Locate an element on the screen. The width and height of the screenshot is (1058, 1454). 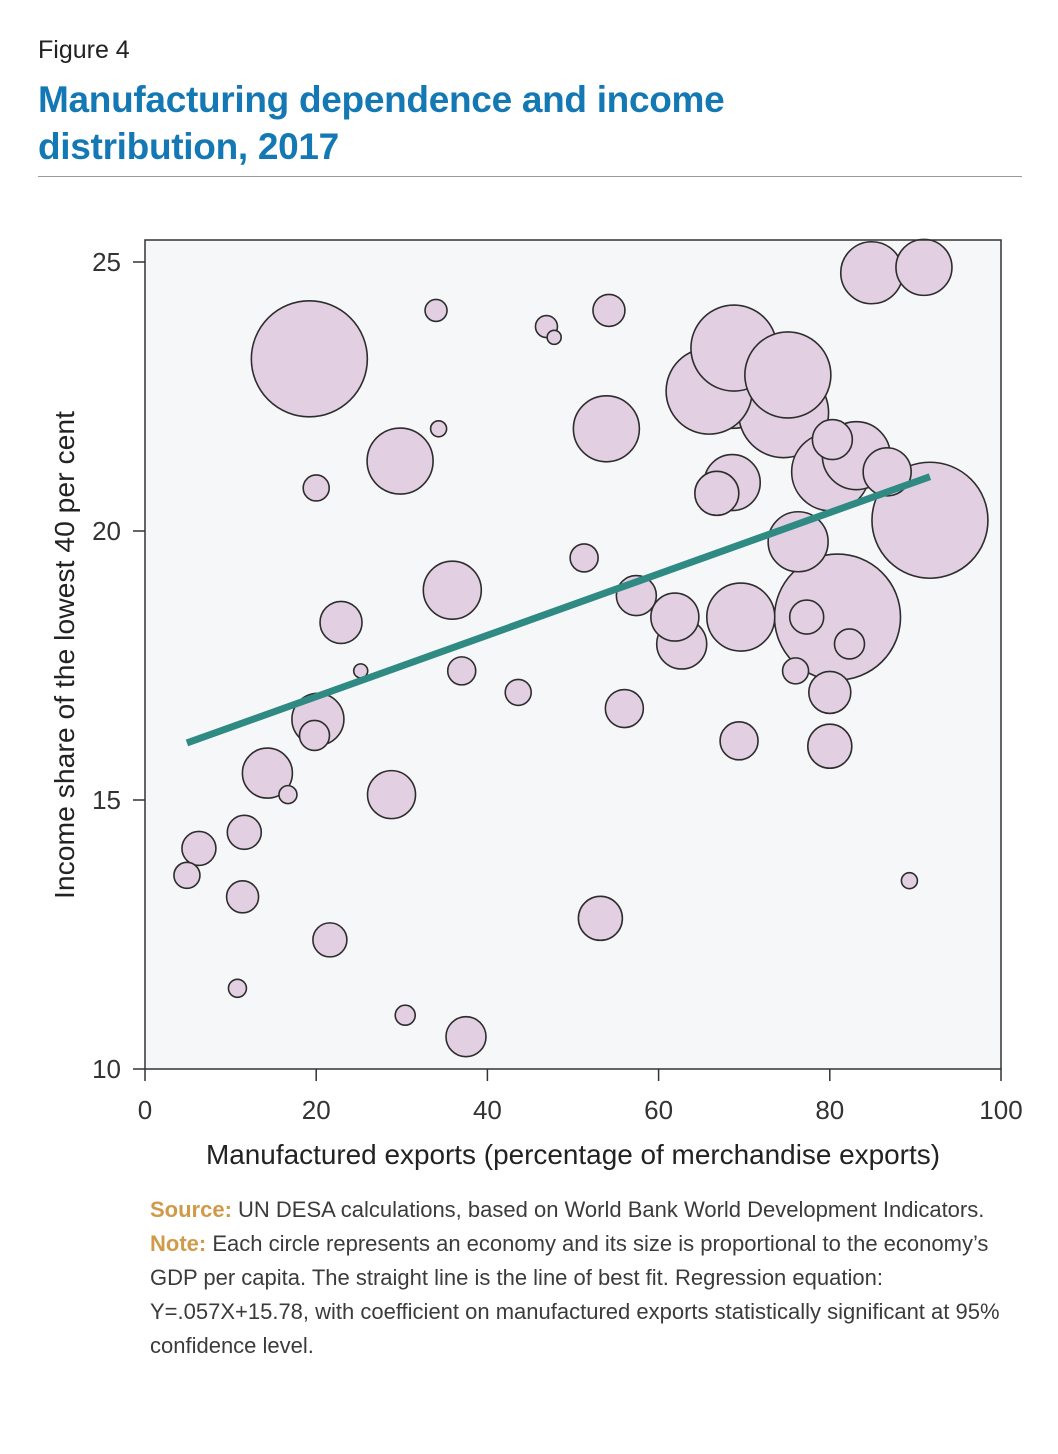
note-label: Note: is located at coordinates (178, 1243).